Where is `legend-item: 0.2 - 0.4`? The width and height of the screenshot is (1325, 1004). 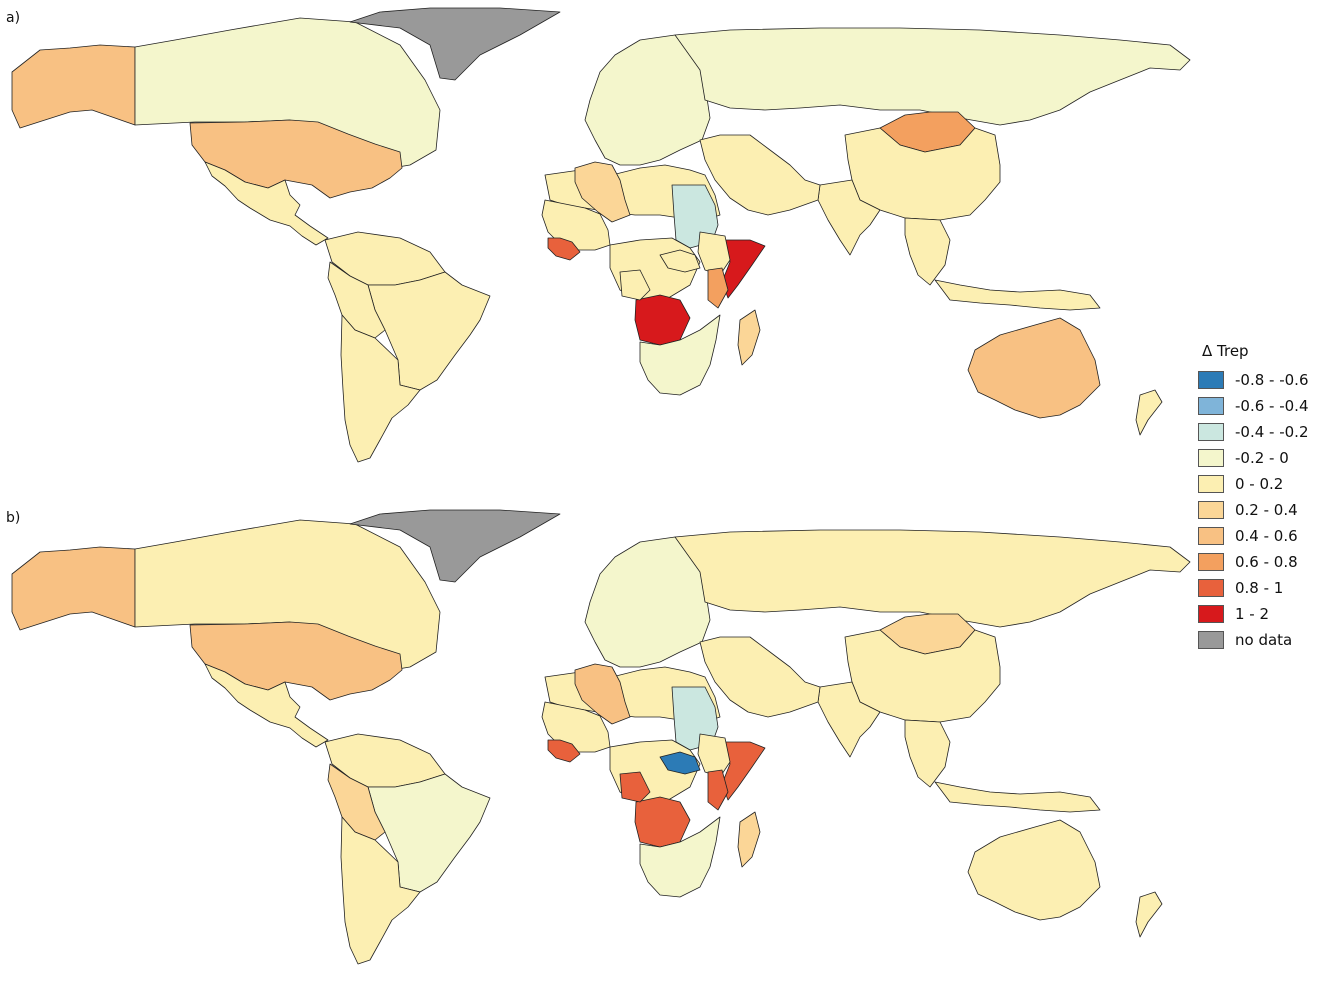
legend-item: 0.2 - 0.4 is located at coordinates (1260, 510).